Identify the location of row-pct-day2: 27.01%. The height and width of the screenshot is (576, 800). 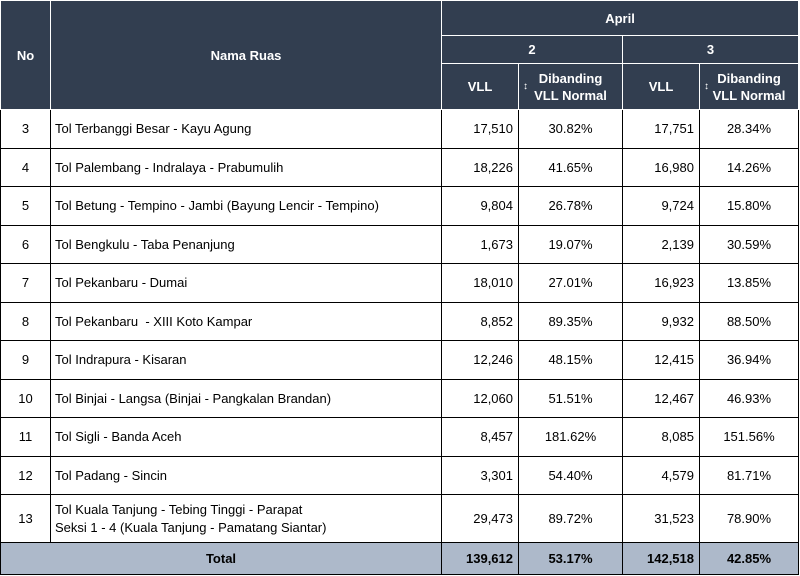
(570, 283).